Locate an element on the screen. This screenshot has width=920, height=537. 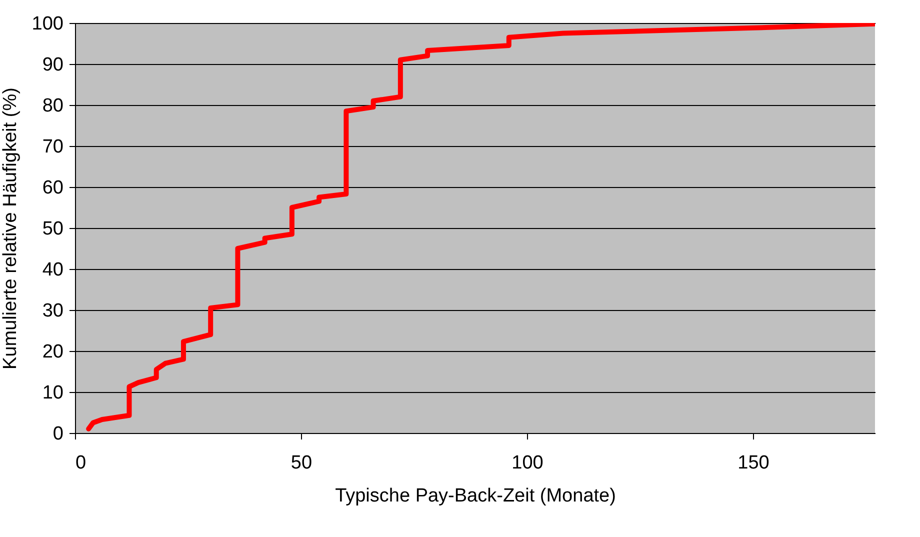
y-tick-label: 0 is located at coordinates (58, 434).